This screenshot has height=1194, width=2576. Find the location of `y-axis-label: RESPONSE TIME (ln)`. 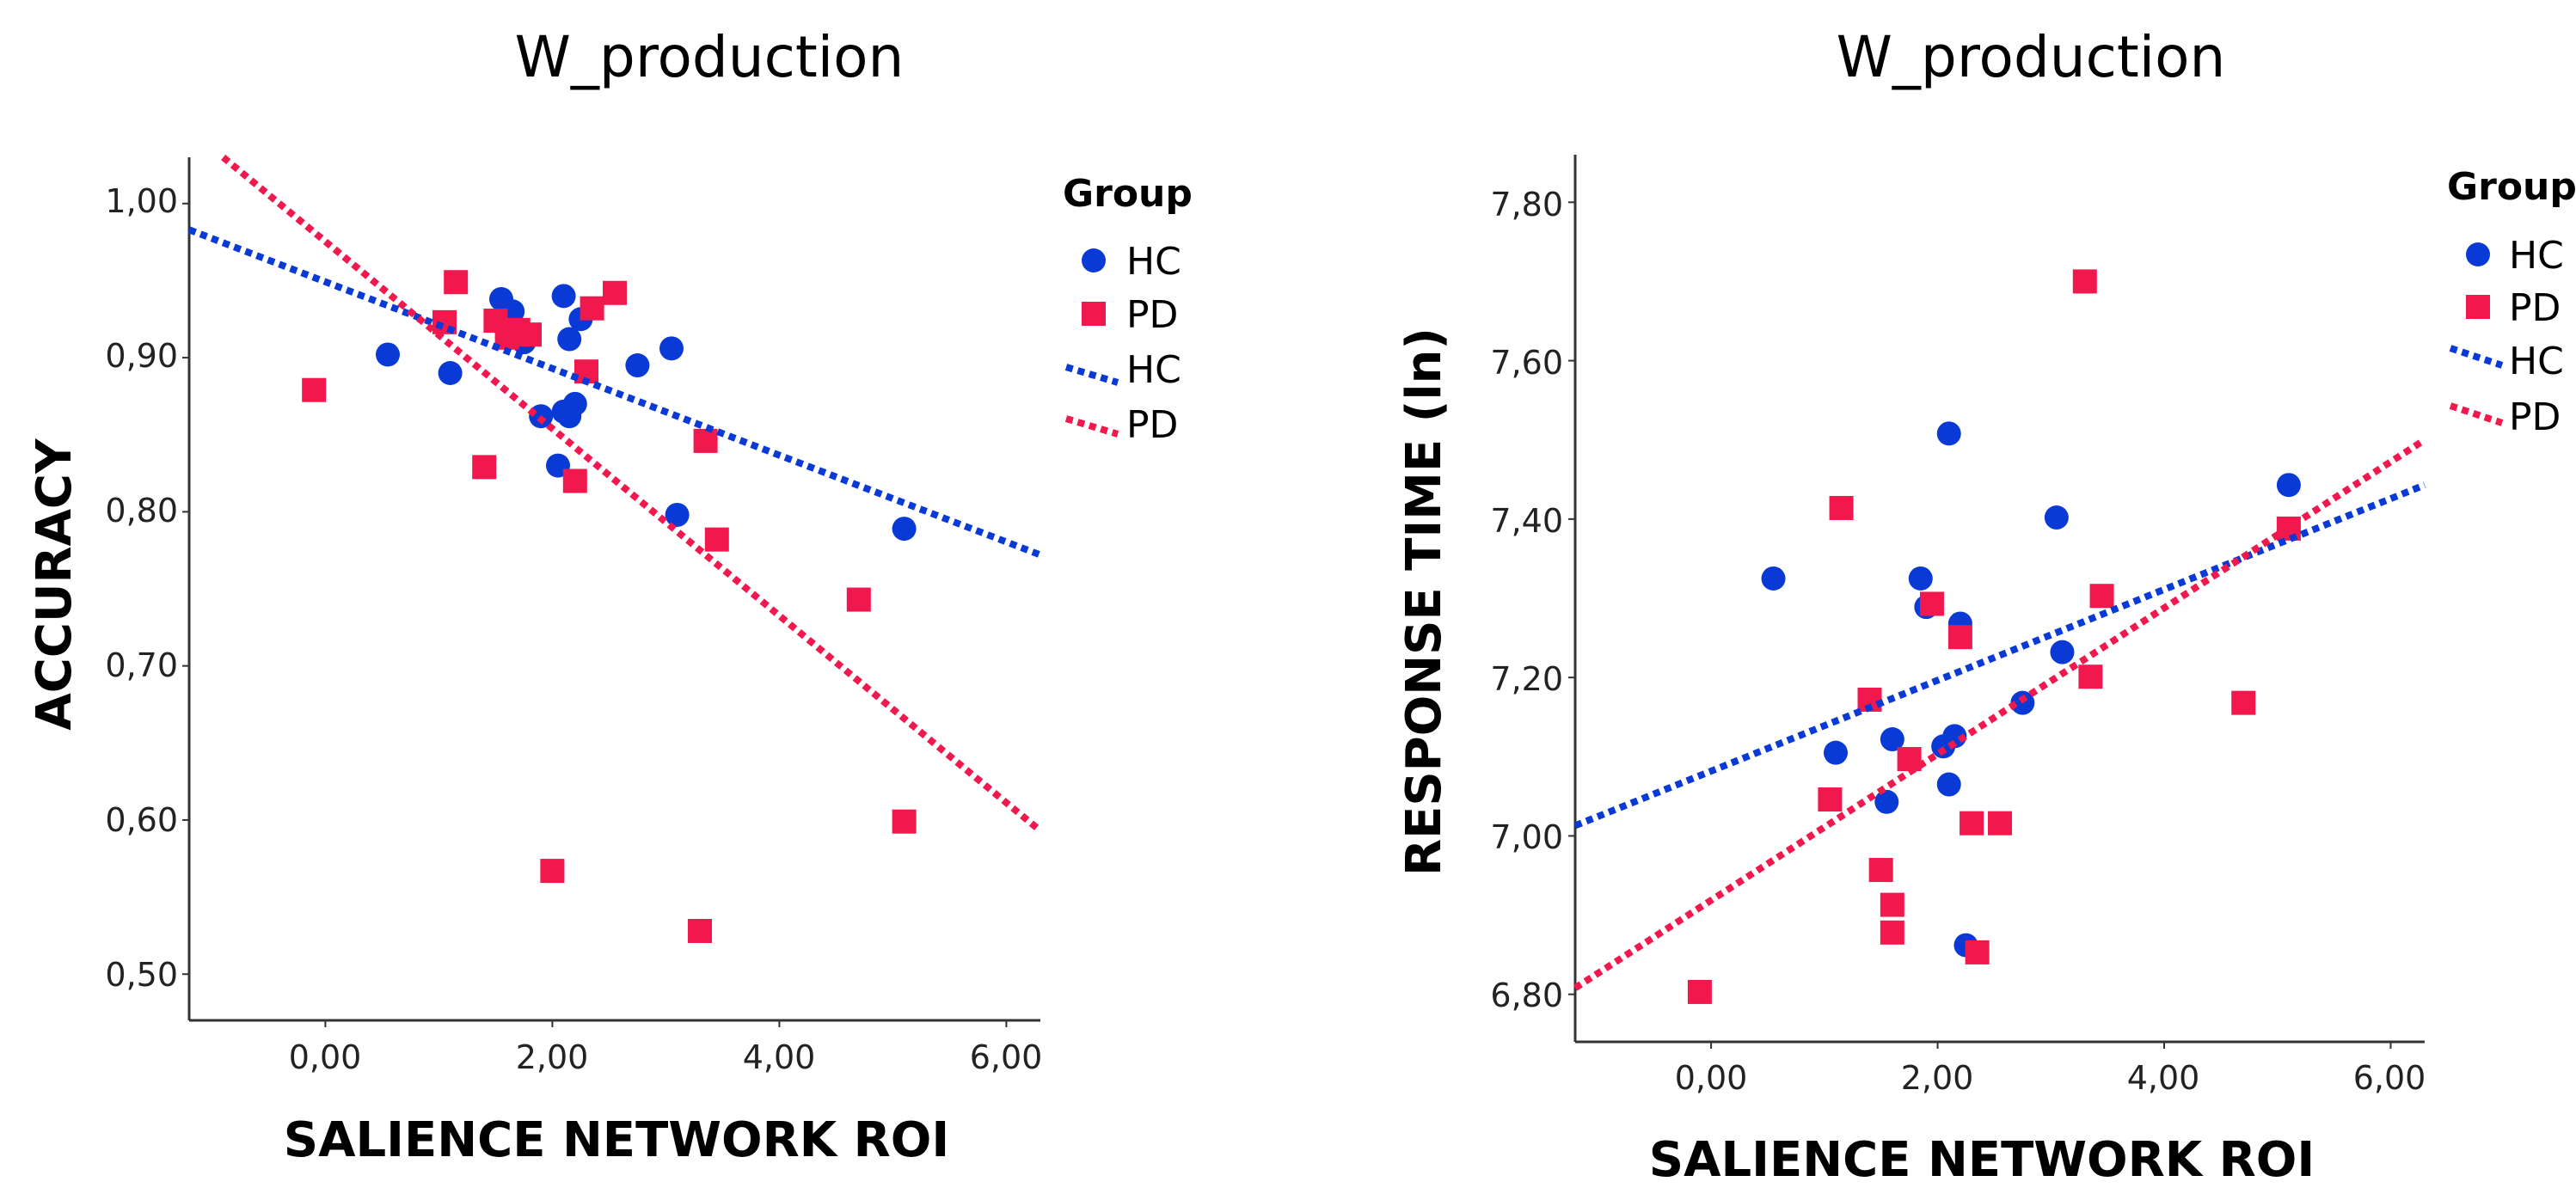

y-axis-label: RESPONSE TIME (ln) is located at coordinates (1424, 602).